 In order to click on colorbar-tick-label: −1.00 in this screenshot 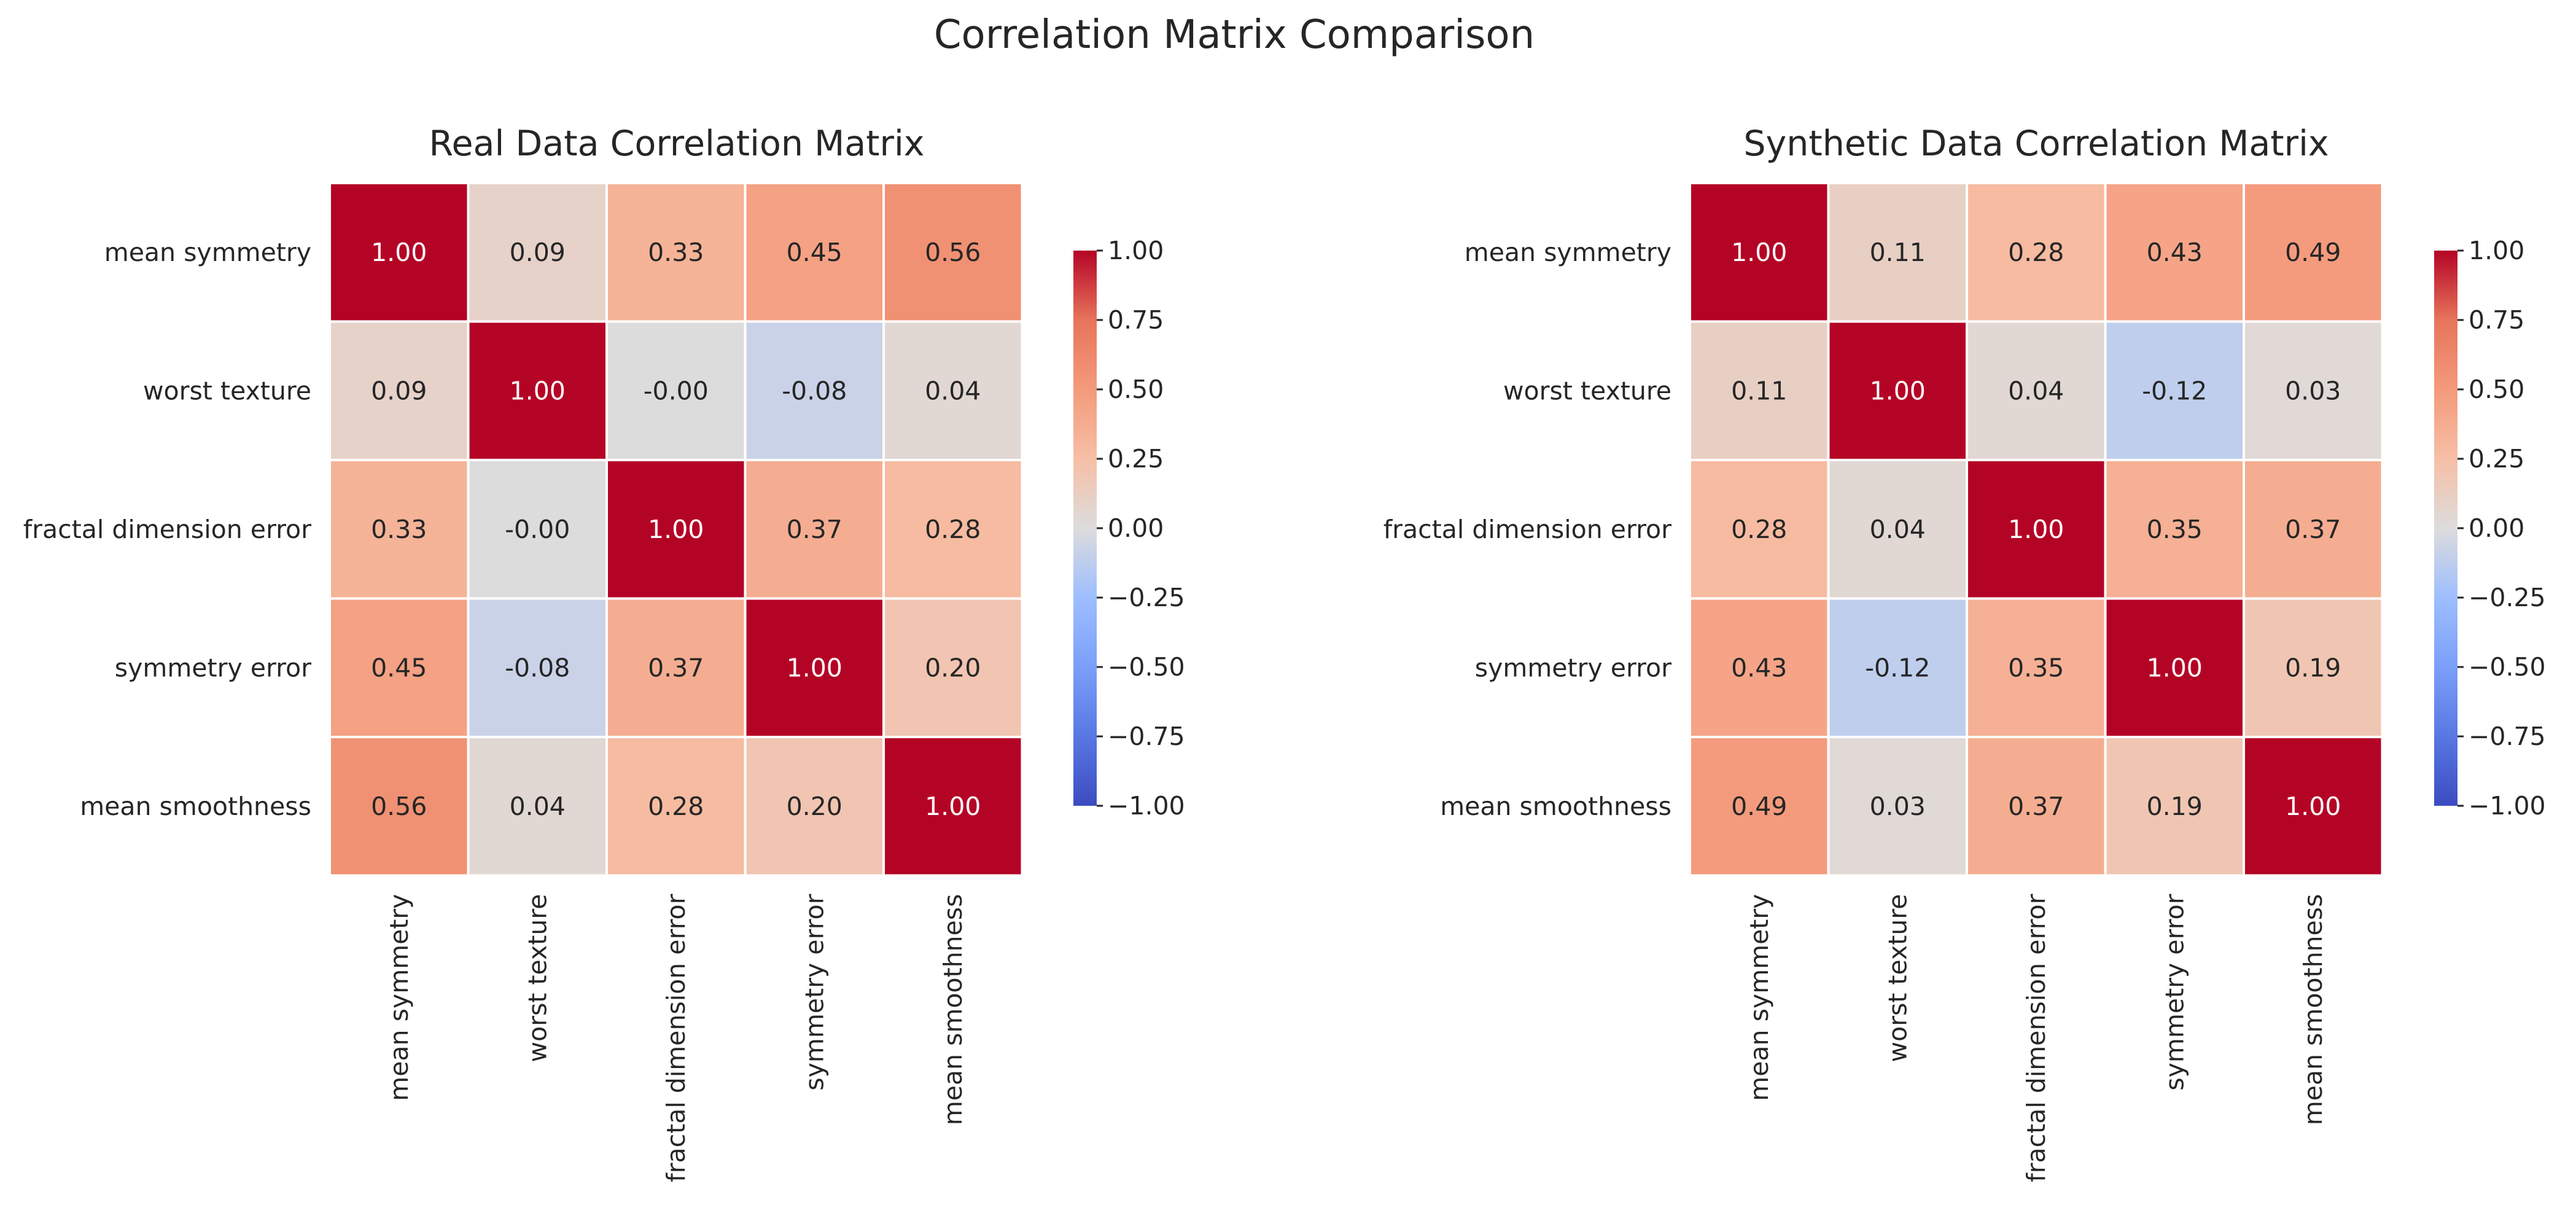, I will do `click(1146, 806)`.